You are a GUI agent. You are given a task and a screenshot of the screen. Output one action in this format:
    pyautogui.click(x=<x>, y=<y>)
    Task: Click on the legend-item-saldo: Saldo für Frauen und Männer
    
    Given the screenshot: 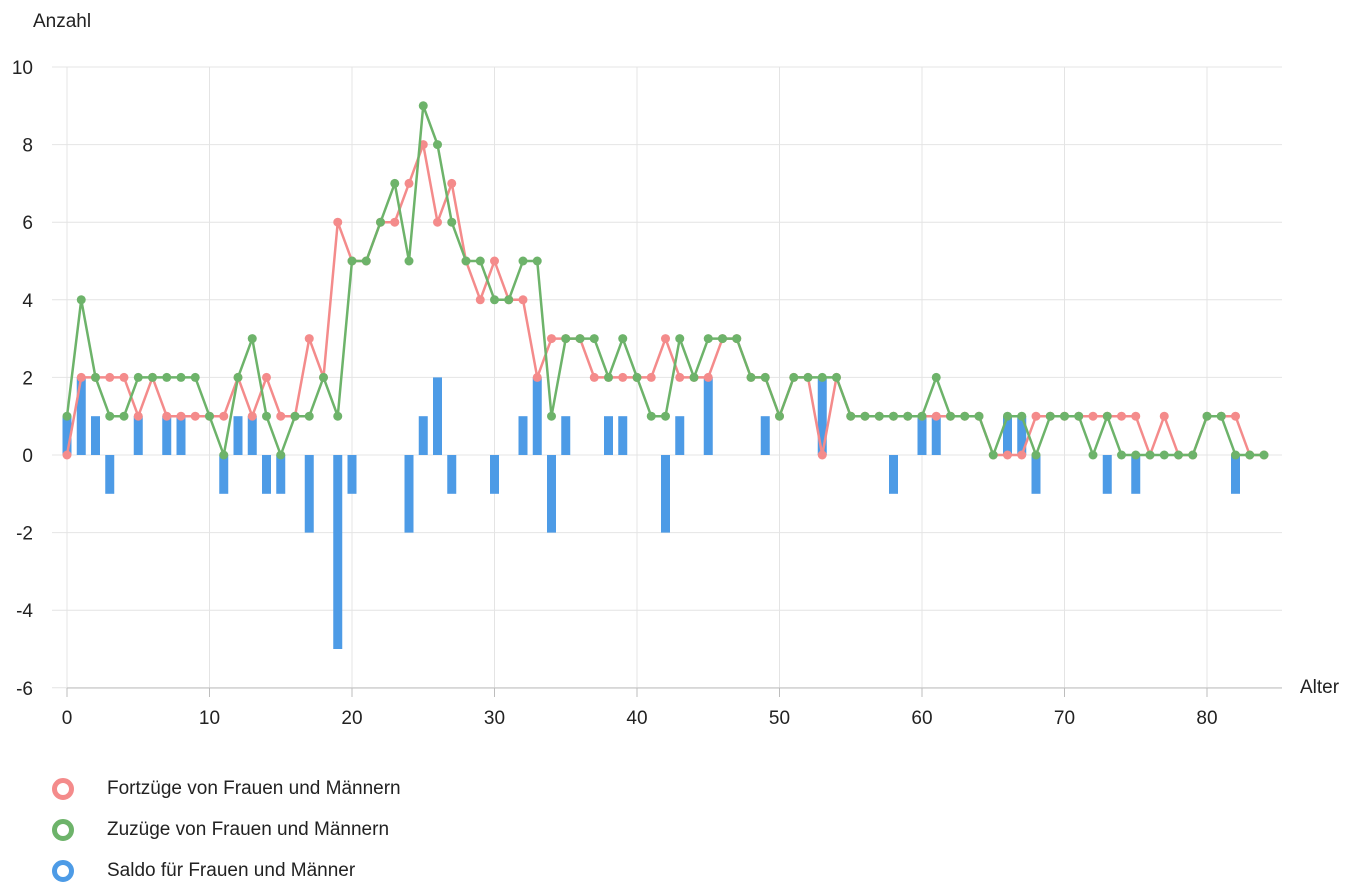 What is the action you would take?
    pyautogui.click(x=226, y=870)
    